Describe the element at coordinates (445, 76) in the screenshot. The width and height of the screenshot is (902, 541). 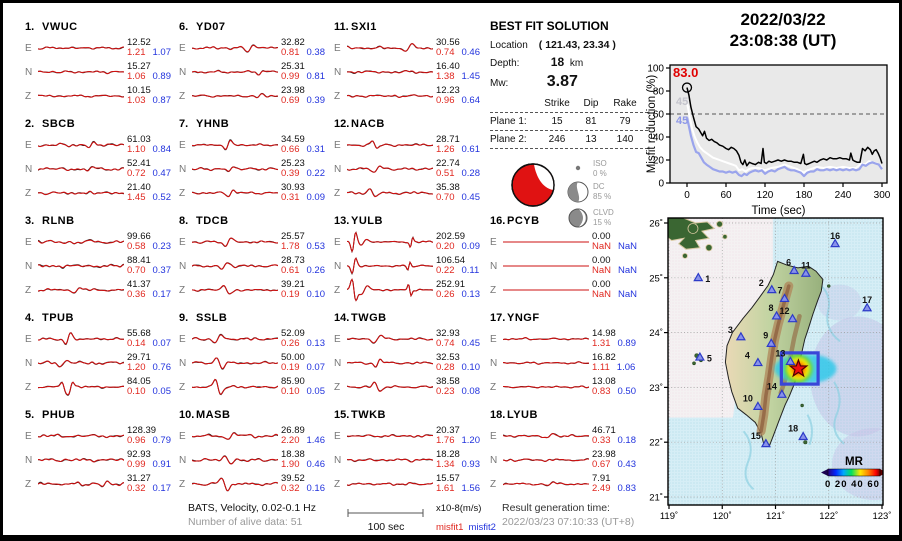
I see `misfit1-value: 1.38` at that location.